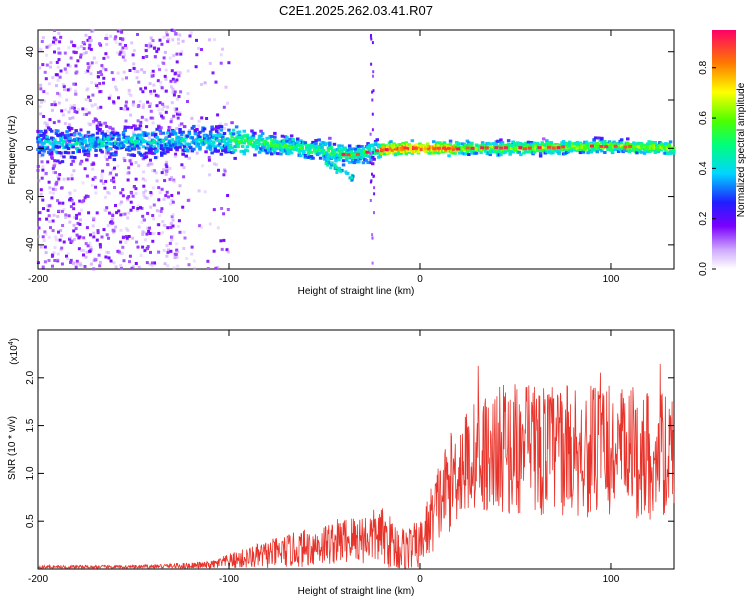 The image size is (750, 600). What do you see at coordinates (30, 148) in the screenshot?
I see `spectrogram-y-tick-label: 0` at bounding box center [30, 148].